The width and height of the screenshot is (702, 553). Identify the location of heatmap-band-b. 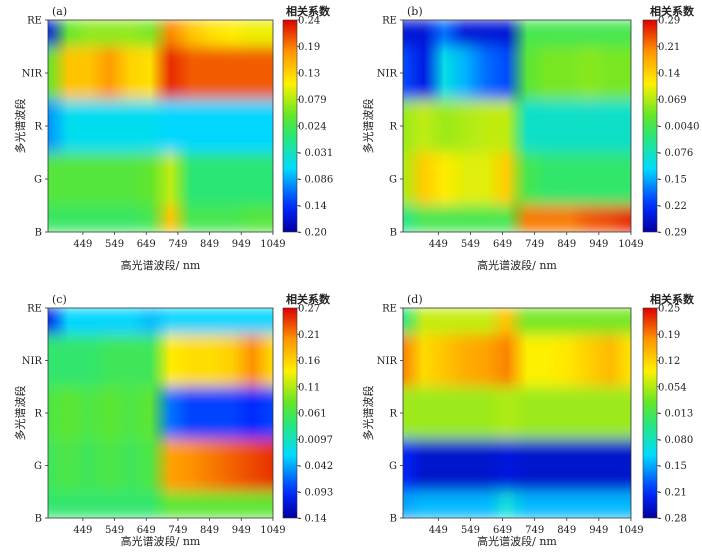
(517, 504).